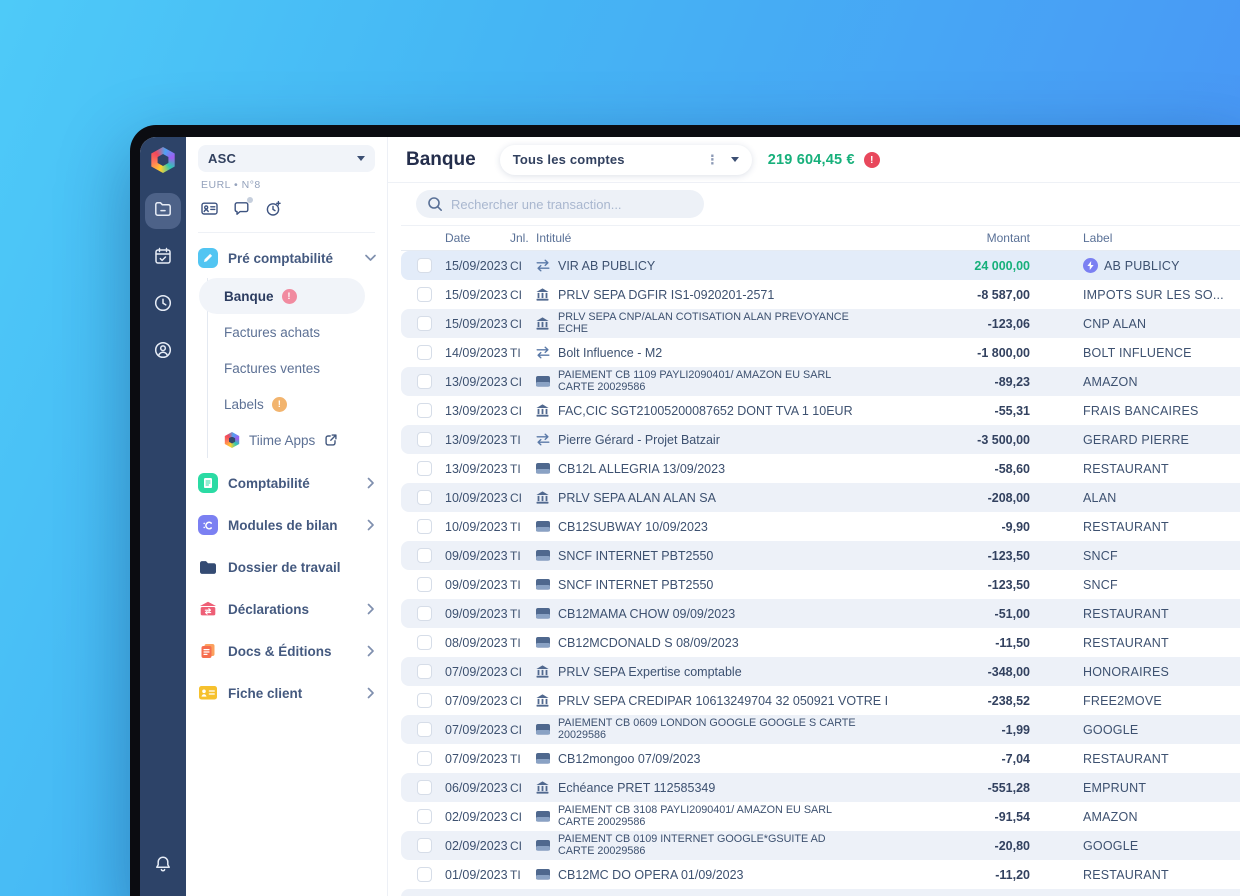 The height and width of the screenshot is (896, 1240). I want to click on bank-icon, so click(547, 787).